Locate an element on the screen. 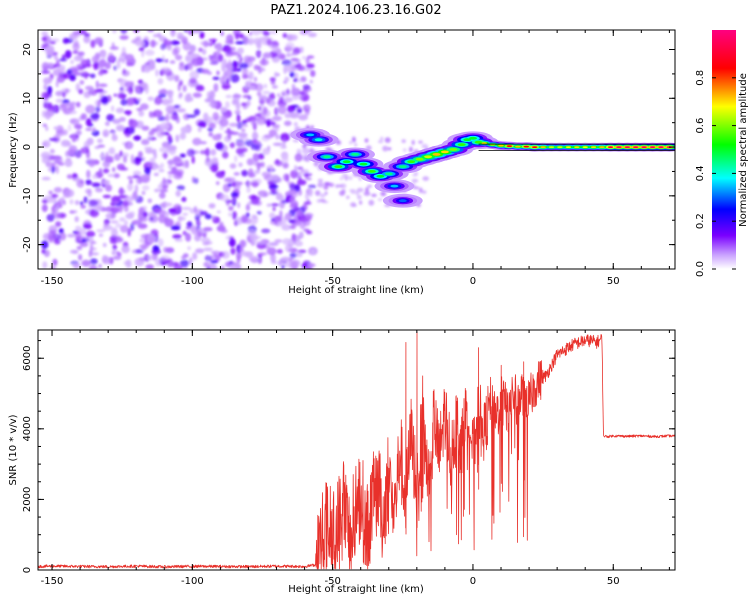 The height and width of the screenshot is (600, 750). x-tick-label: -100 is located at coordinates (192, 581).